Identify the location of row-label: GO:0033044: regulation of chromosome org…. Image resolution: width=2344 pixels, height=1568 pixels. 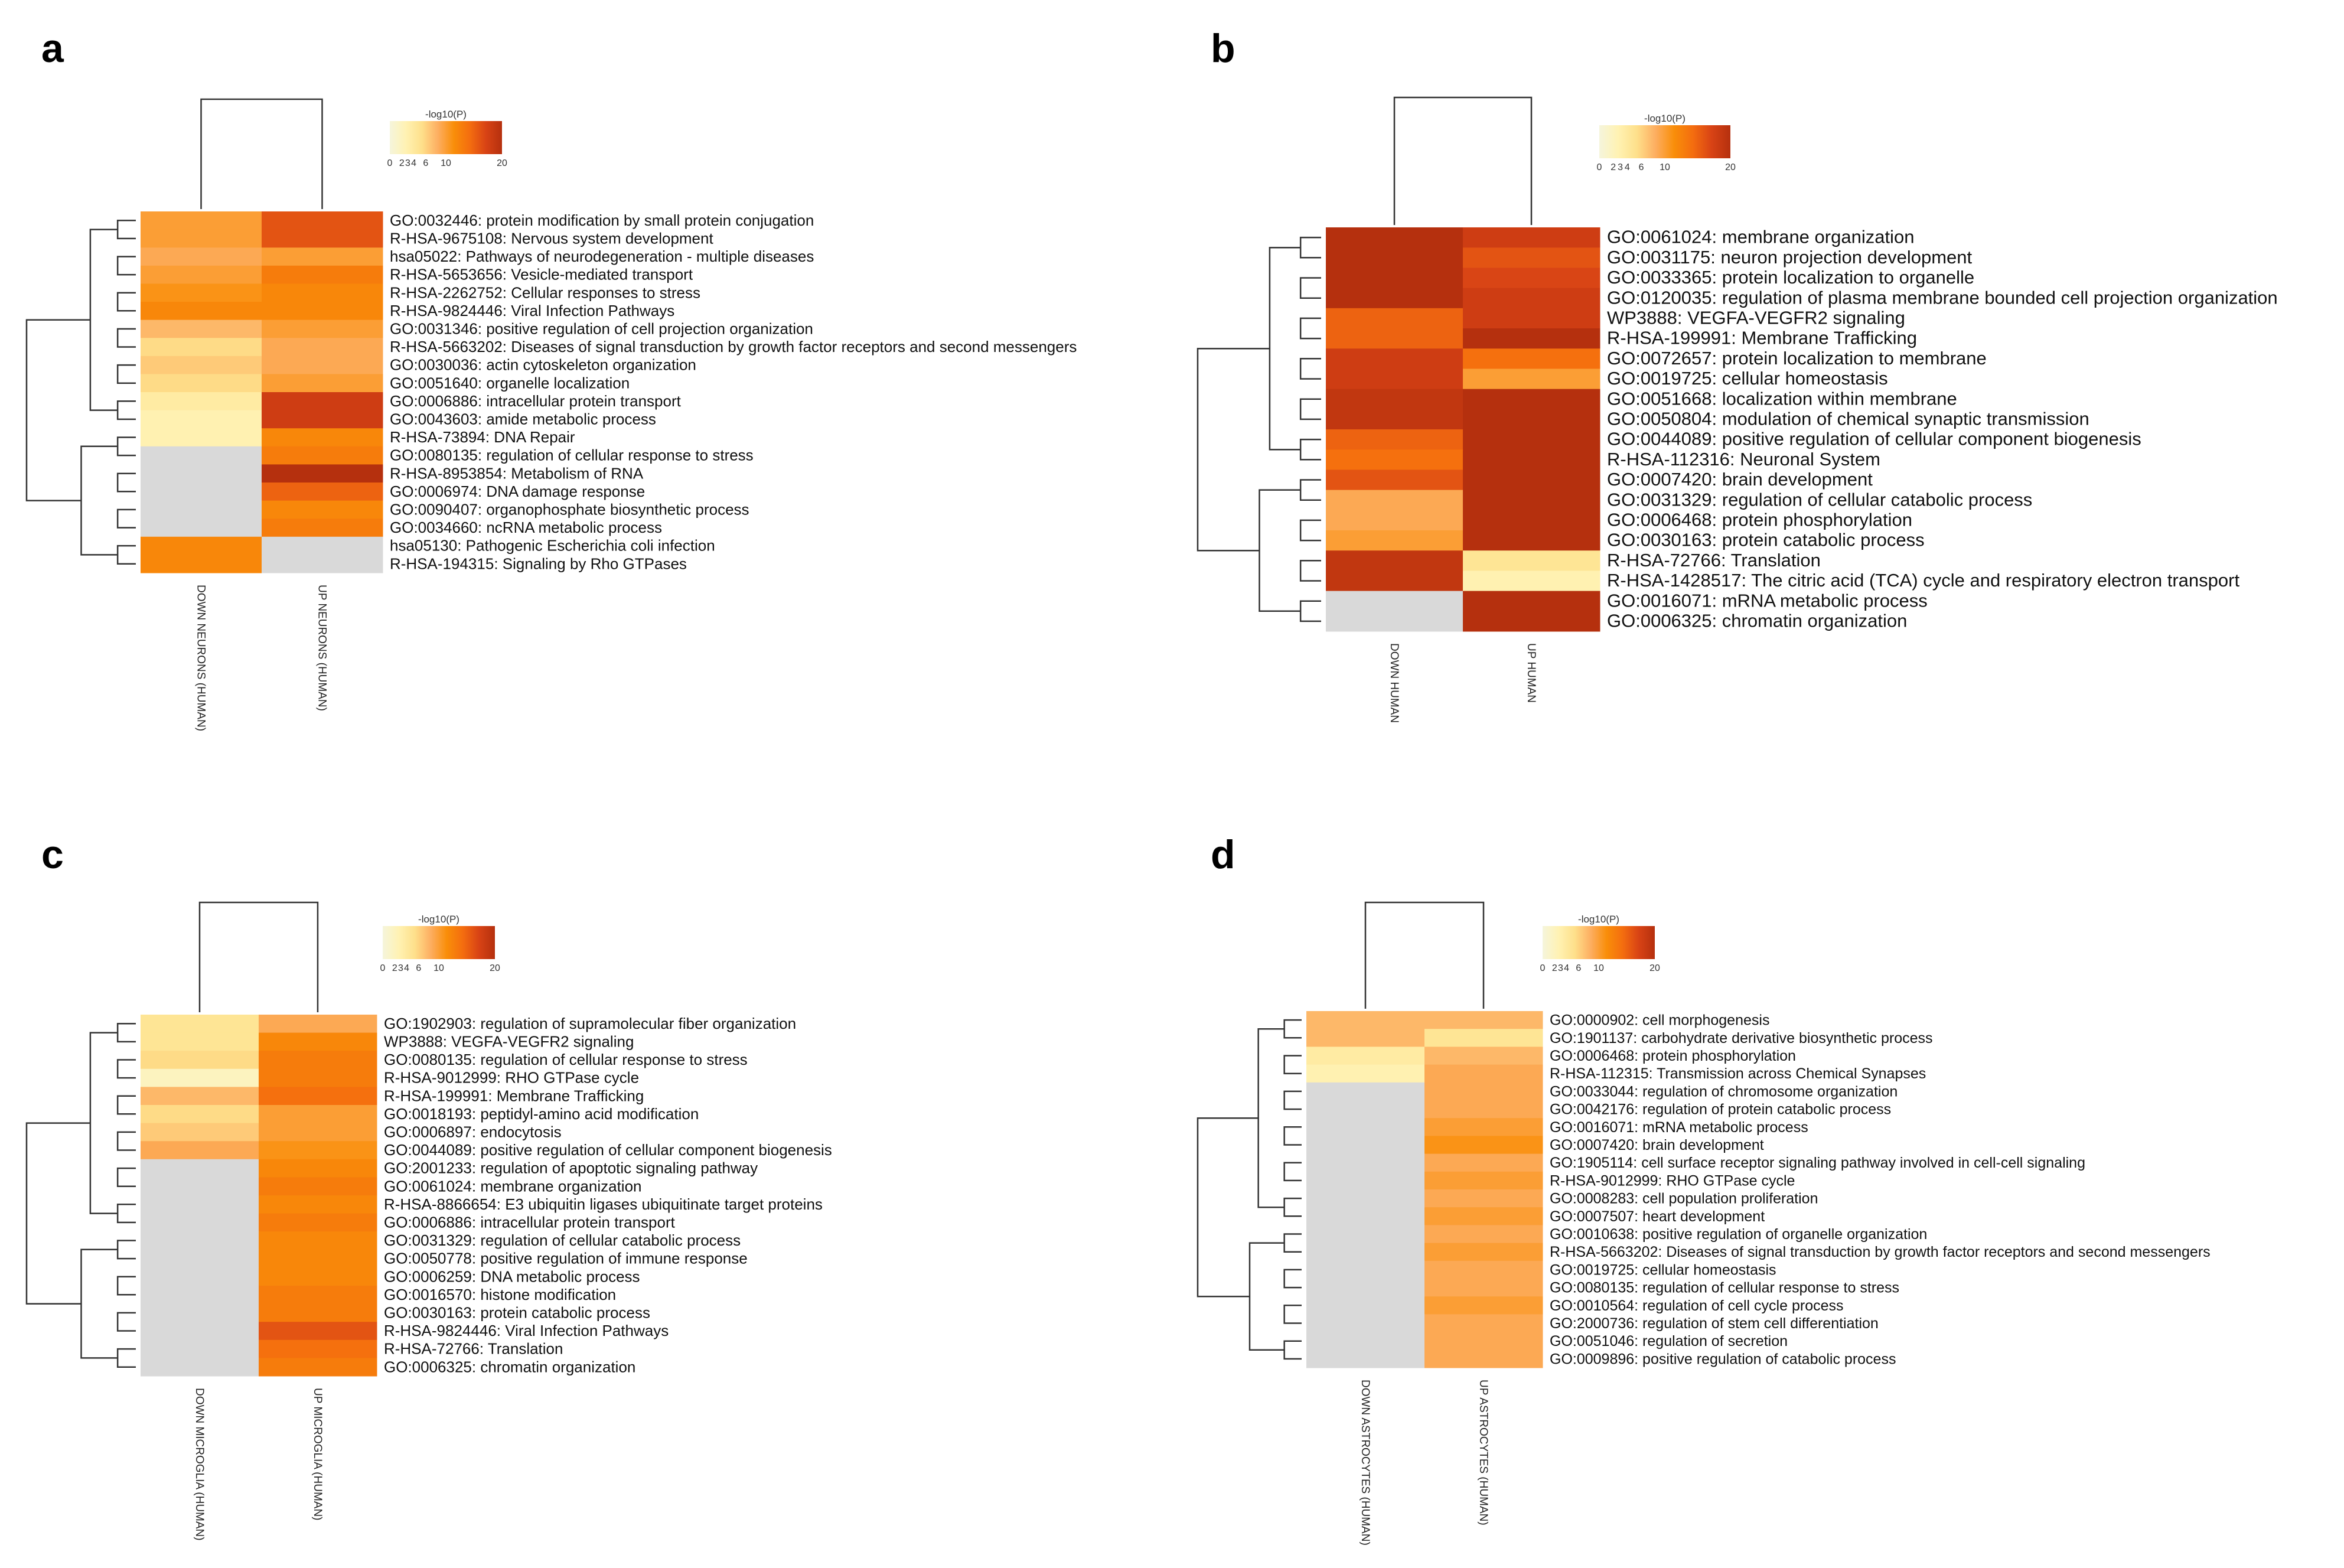
(1724, 1091).